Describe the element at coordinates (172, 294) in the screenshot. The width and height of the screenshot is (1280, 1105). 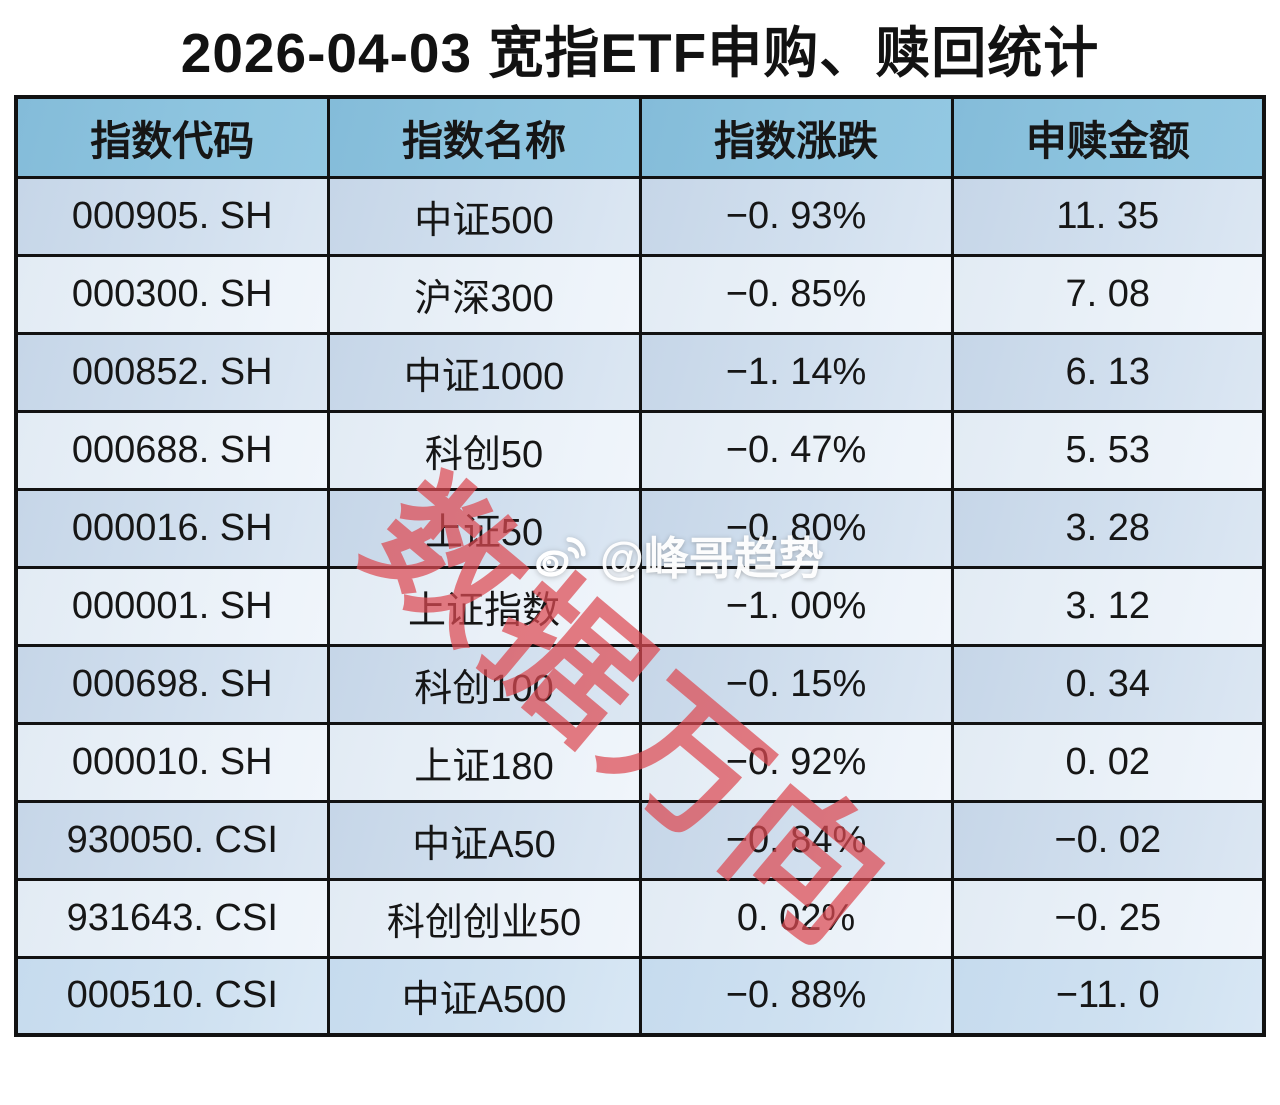
I see `cell-index-code: 000300. SH` at that location.